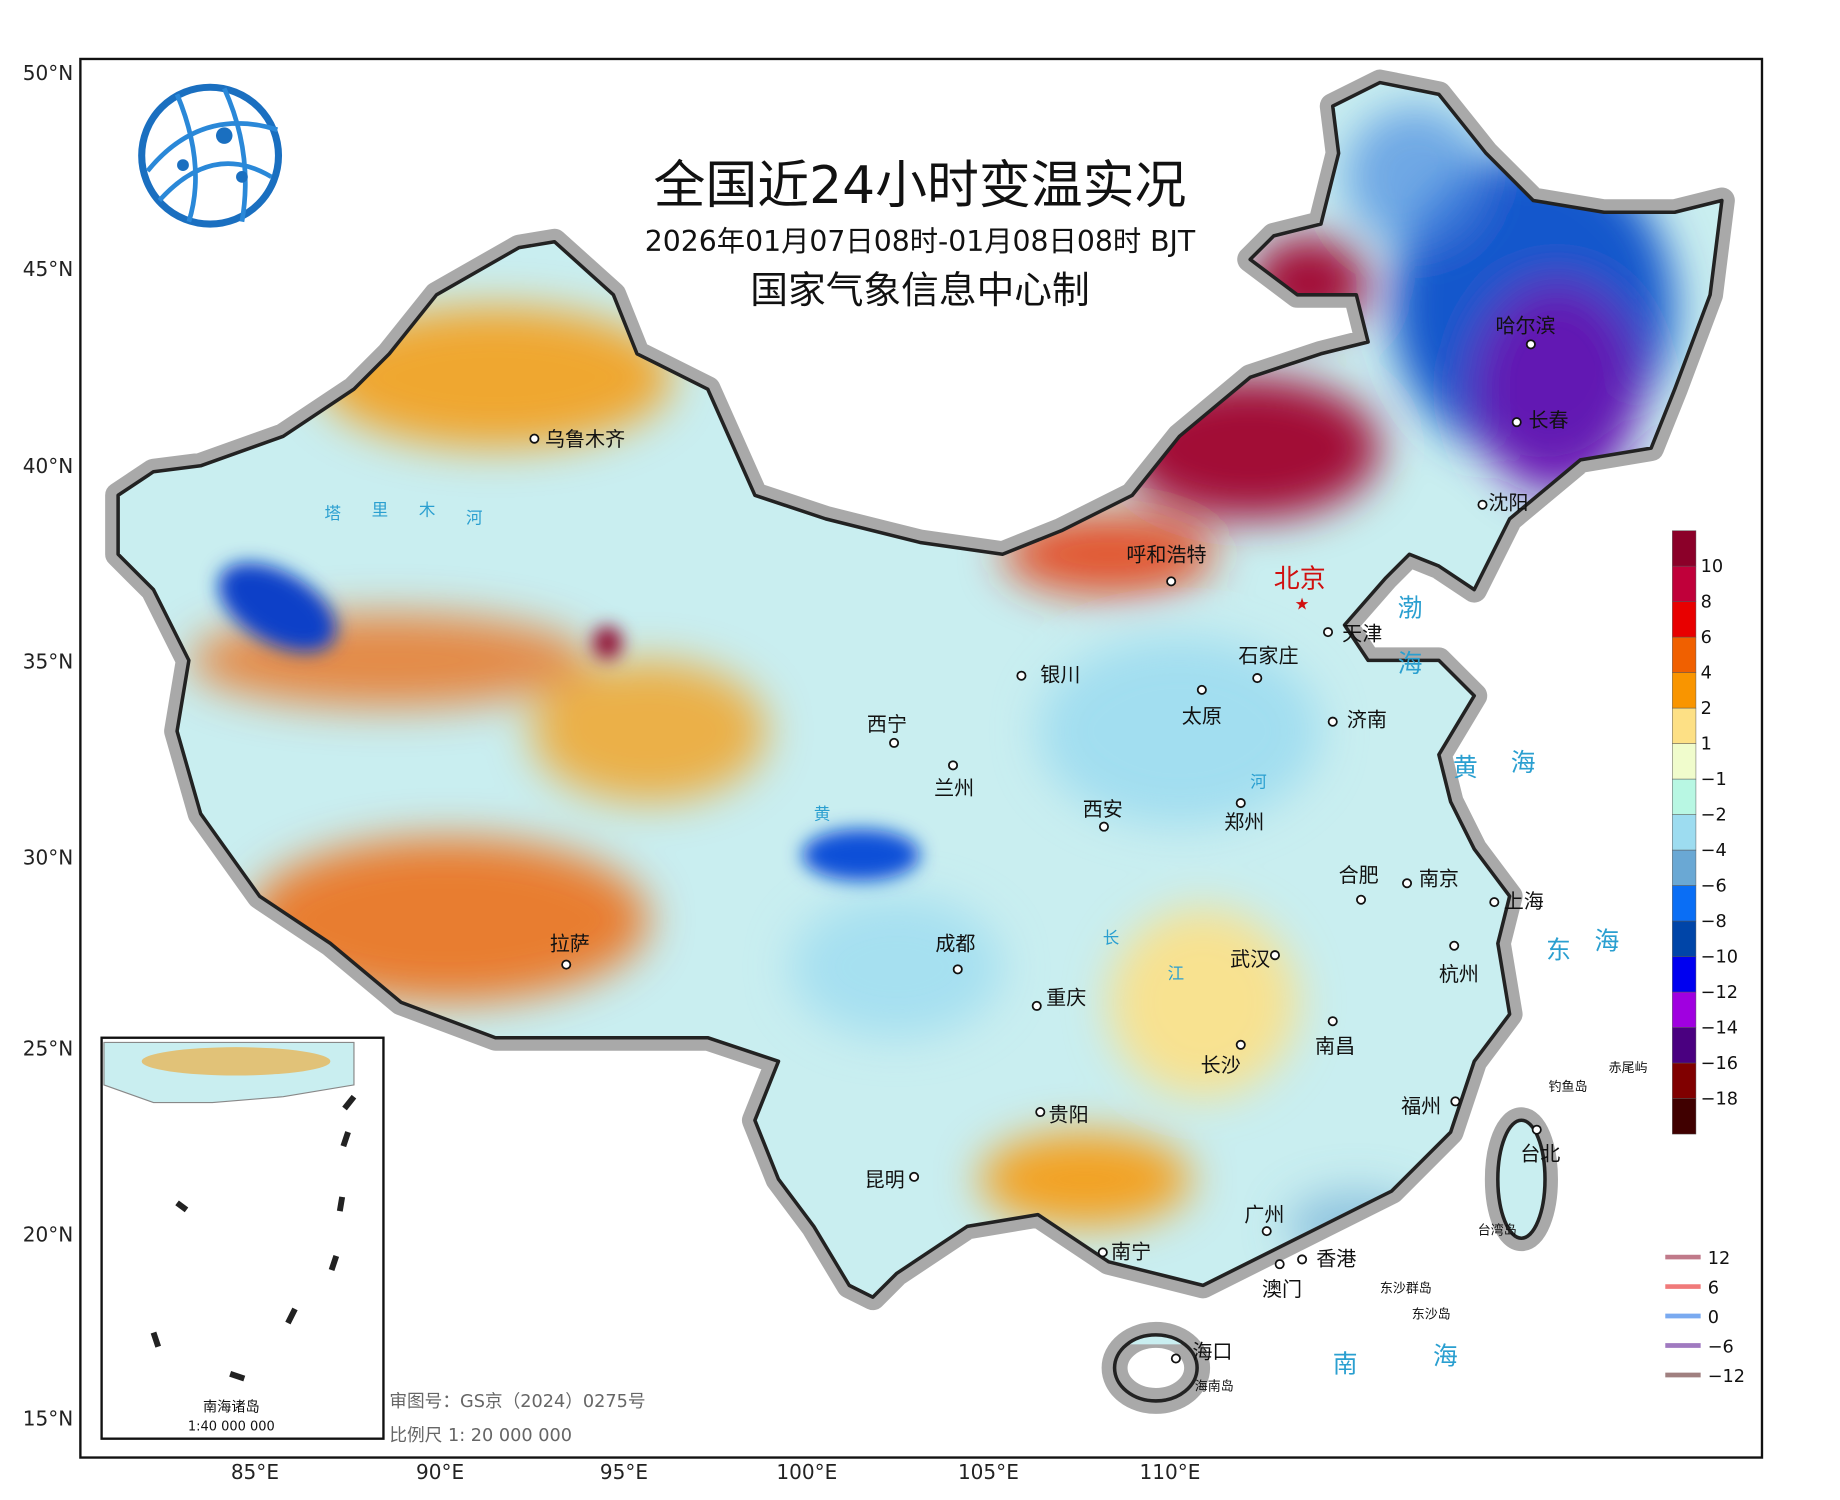 The height and width of the screenshot is (1500, 1840). What do you see at coordinates (1524, 901) in the screenshot?
I see `city-label: 上海` at bounding box center [1524, 901].